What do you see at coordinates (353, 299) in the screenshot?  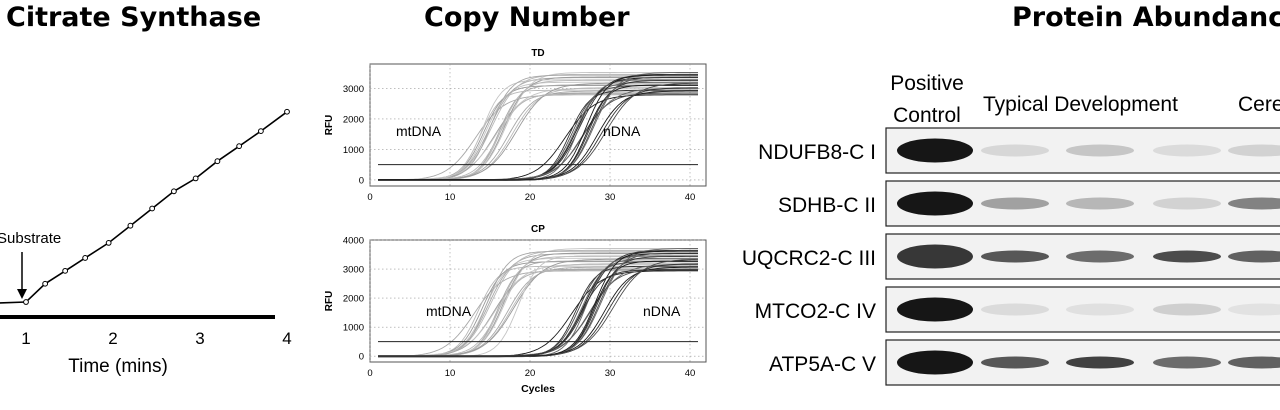 I see `cp-y-tick-2000: 2000` at bounding box center [353, 299].